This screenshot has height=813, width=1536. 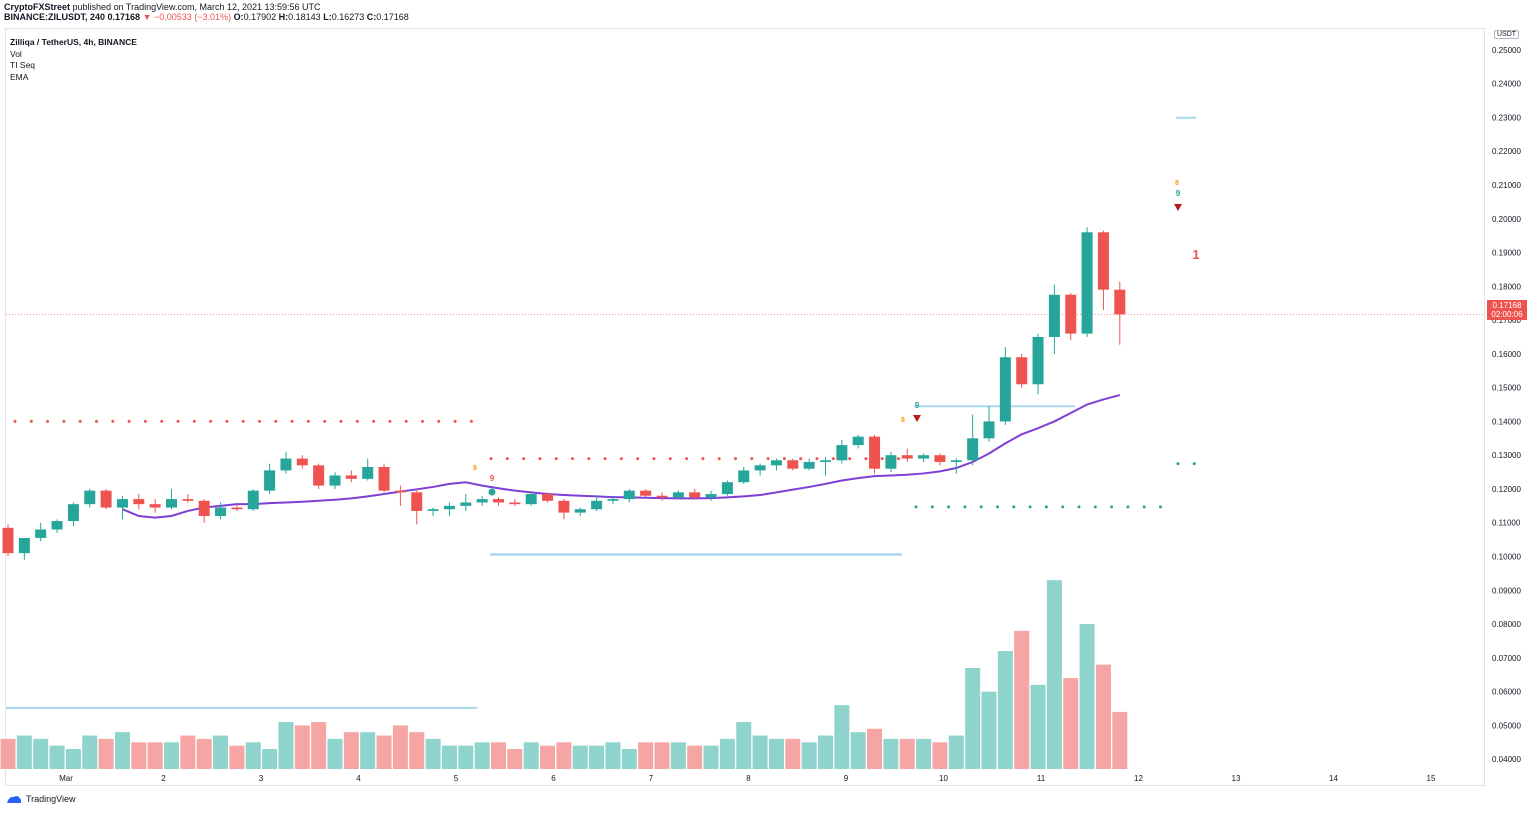 What do you see at coordinates (1506, 253) in the screenshot?
I see `price-axis-tick: 0.19000` at bounding box center [1506, 253].